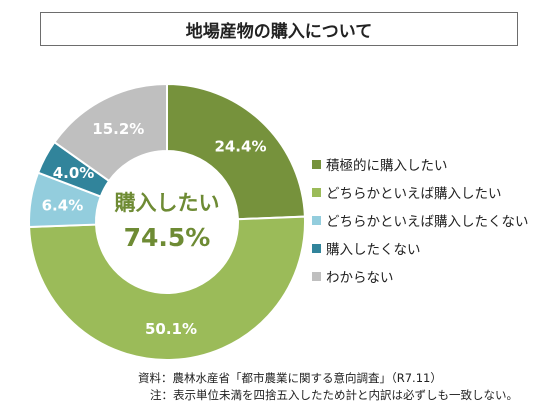 The width and height of the screenshot is (559, 419). Describe the element at coordinates (171, 329) in the screenshot. I see `slice-value-label: 50.1%` at that location.